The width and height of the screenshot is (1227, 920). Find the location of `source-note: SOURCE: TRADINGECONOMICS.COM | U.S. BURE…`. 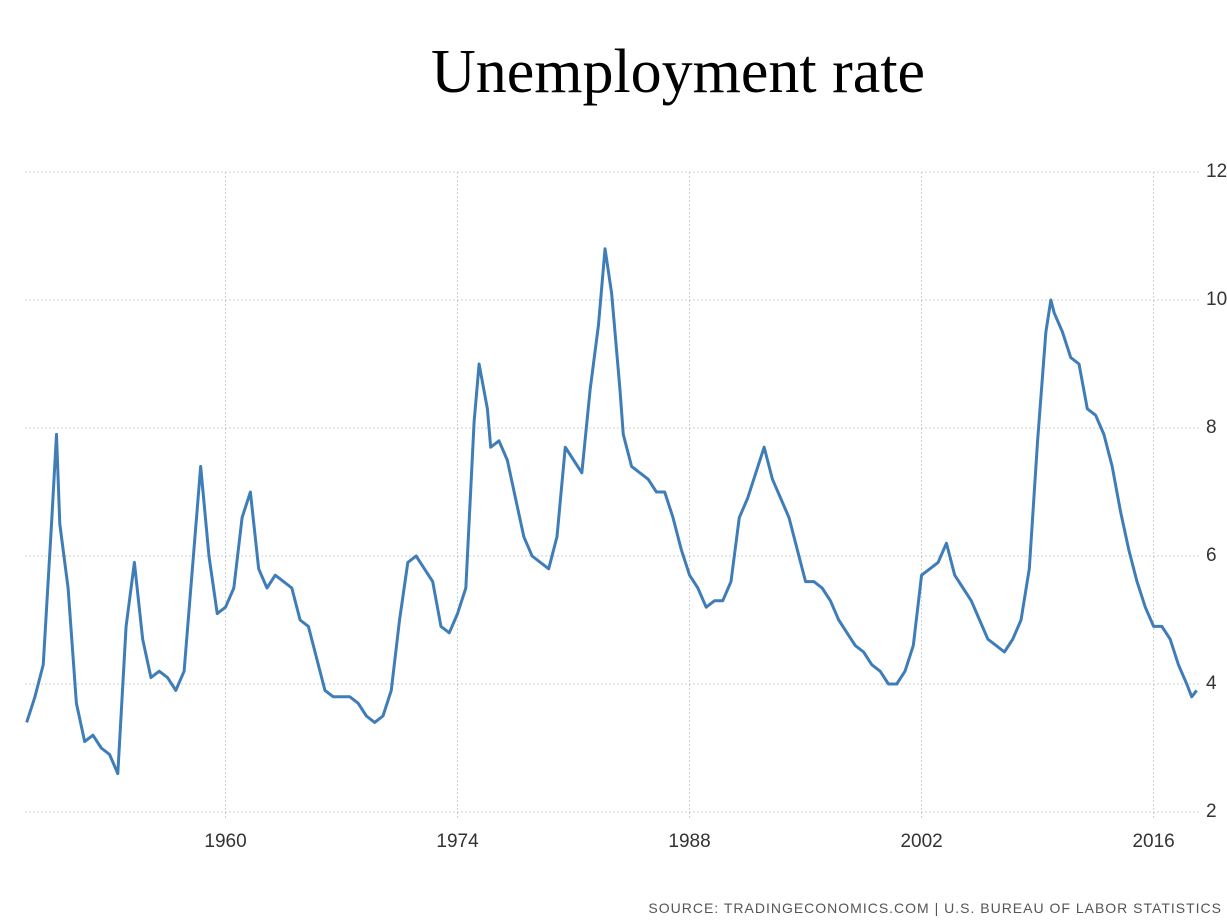

source-note: SOURCE: TRADINGECONOMICS.COM | U.S. BURE… is located at coordinates (935, 908).